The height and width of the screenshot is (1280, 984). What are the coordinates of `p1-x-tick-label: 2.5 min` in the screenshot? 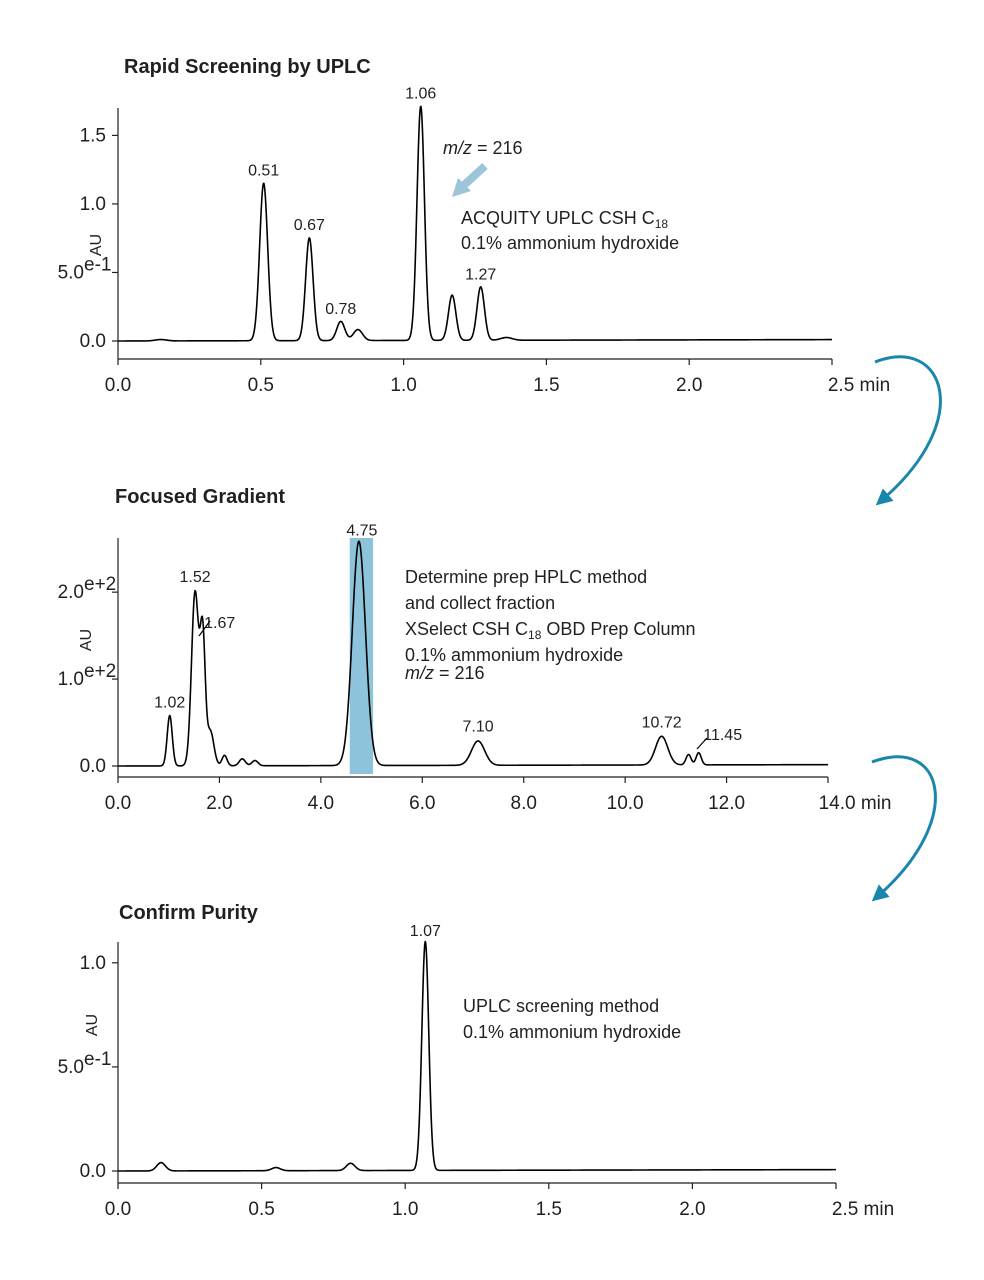 It's located at (859, 385).